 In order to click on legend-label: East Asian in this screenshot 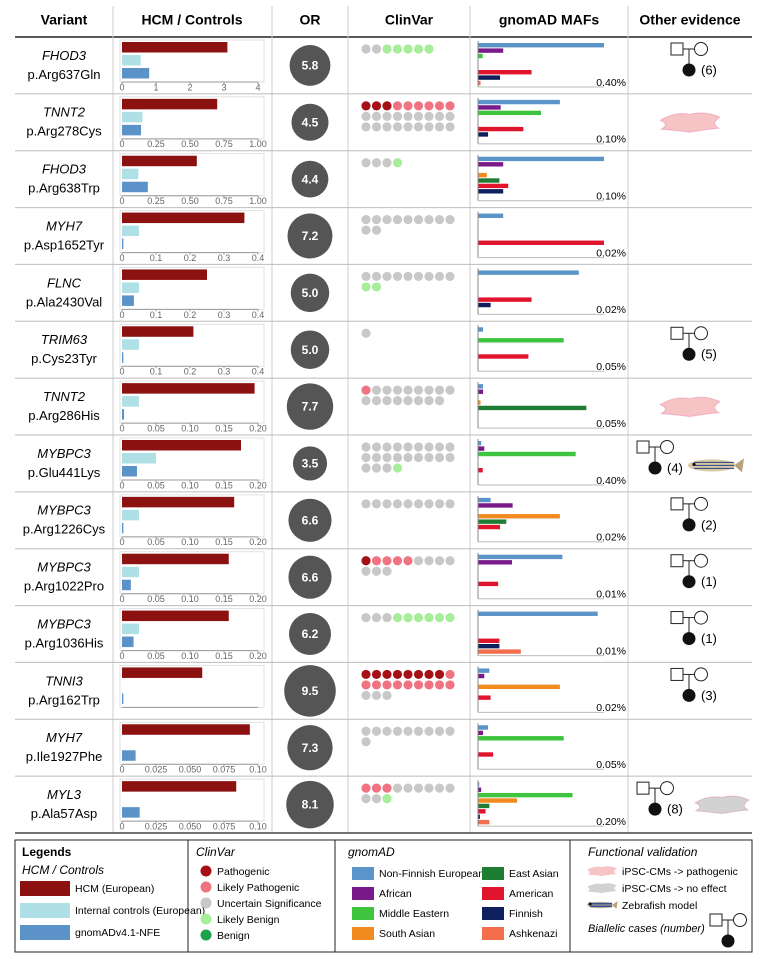, I will do `click(534, 874)`.